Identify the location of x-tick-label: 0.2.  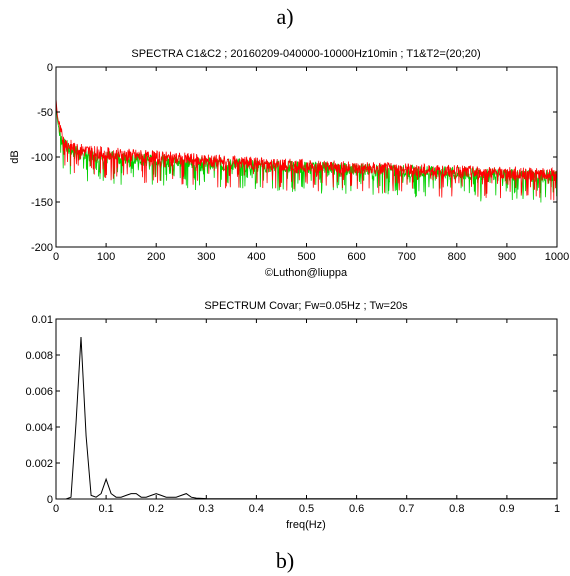
(156, 509).